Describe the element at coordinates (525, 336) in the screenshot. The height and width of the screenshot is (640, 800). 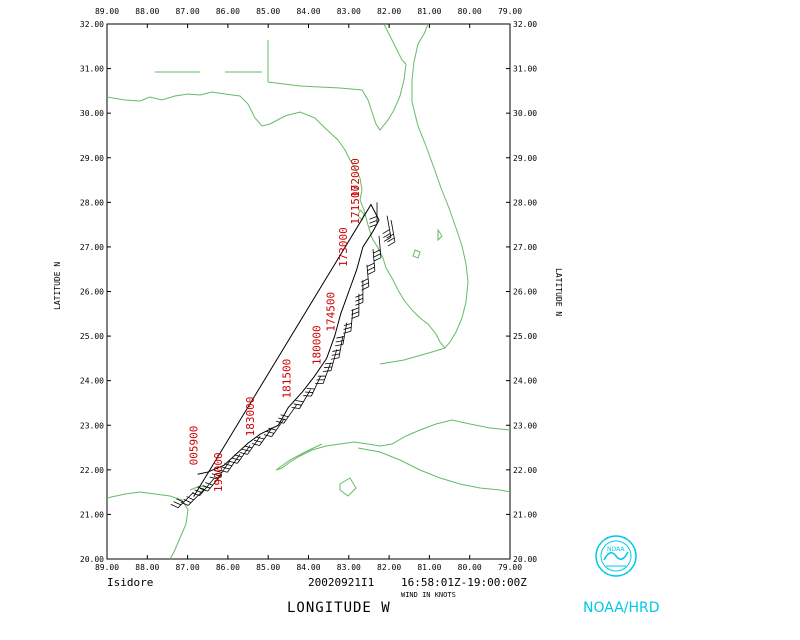
I see `lat-tick-right: 25.00` at that location.